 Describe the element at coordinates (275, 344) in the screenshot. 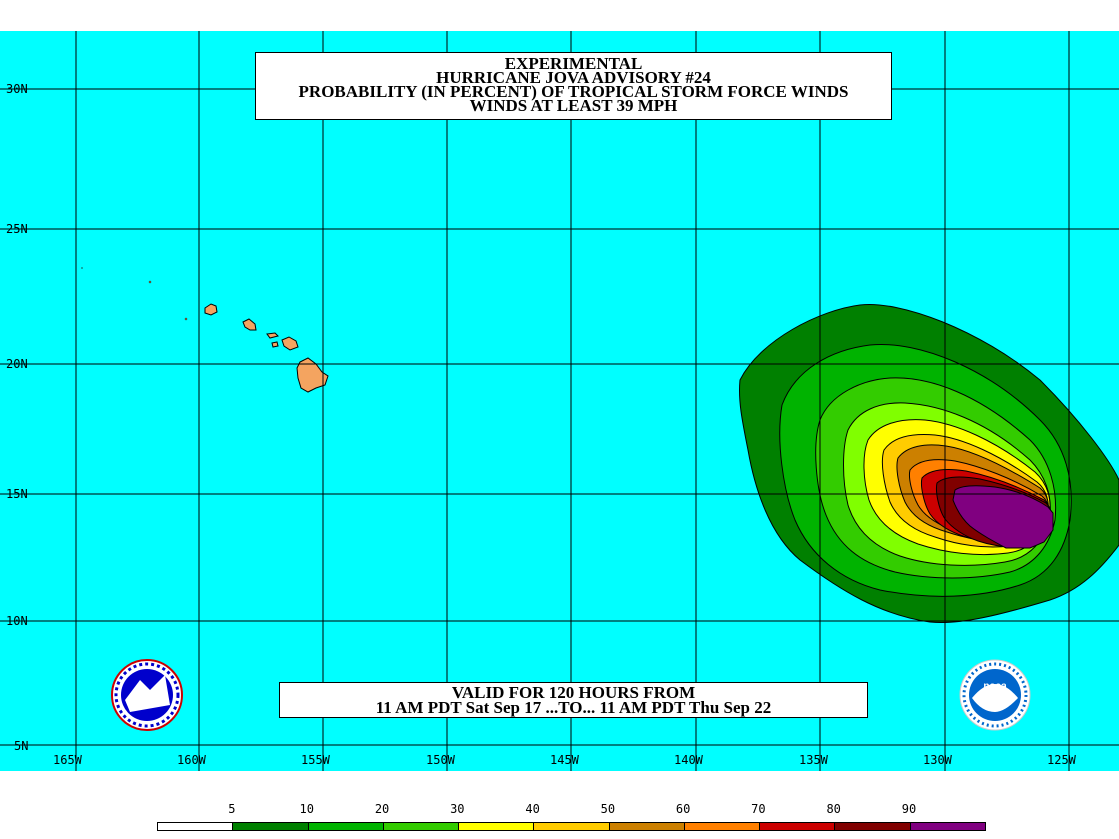

I see `island-lanai` at that location.